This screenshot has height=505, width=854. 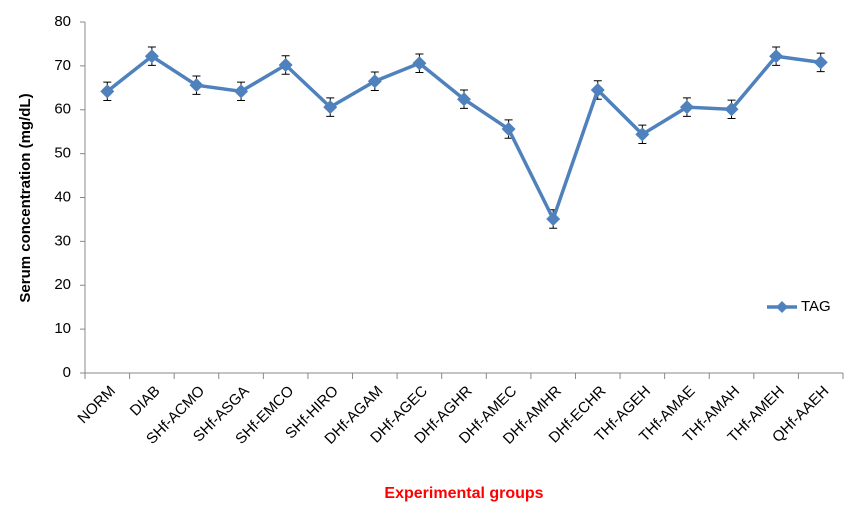 I want to click on x-tick-label: DIAB, so click(x=145, y=401).